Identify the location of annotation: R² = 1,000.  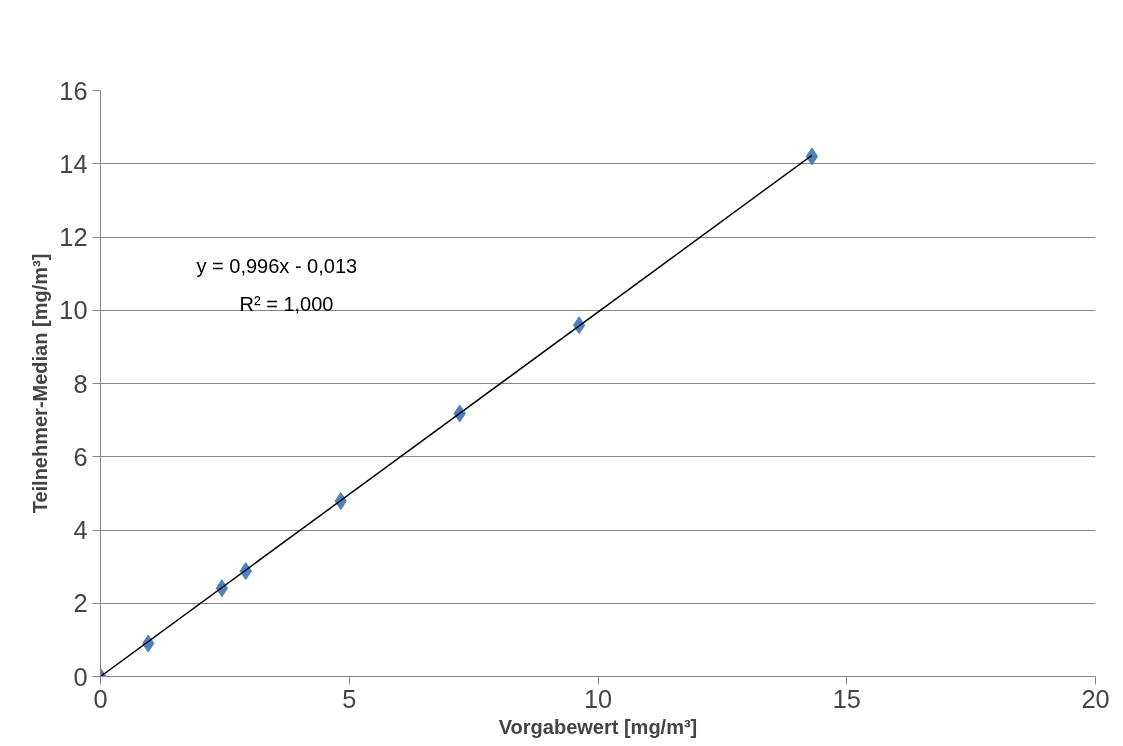
(286, 303).